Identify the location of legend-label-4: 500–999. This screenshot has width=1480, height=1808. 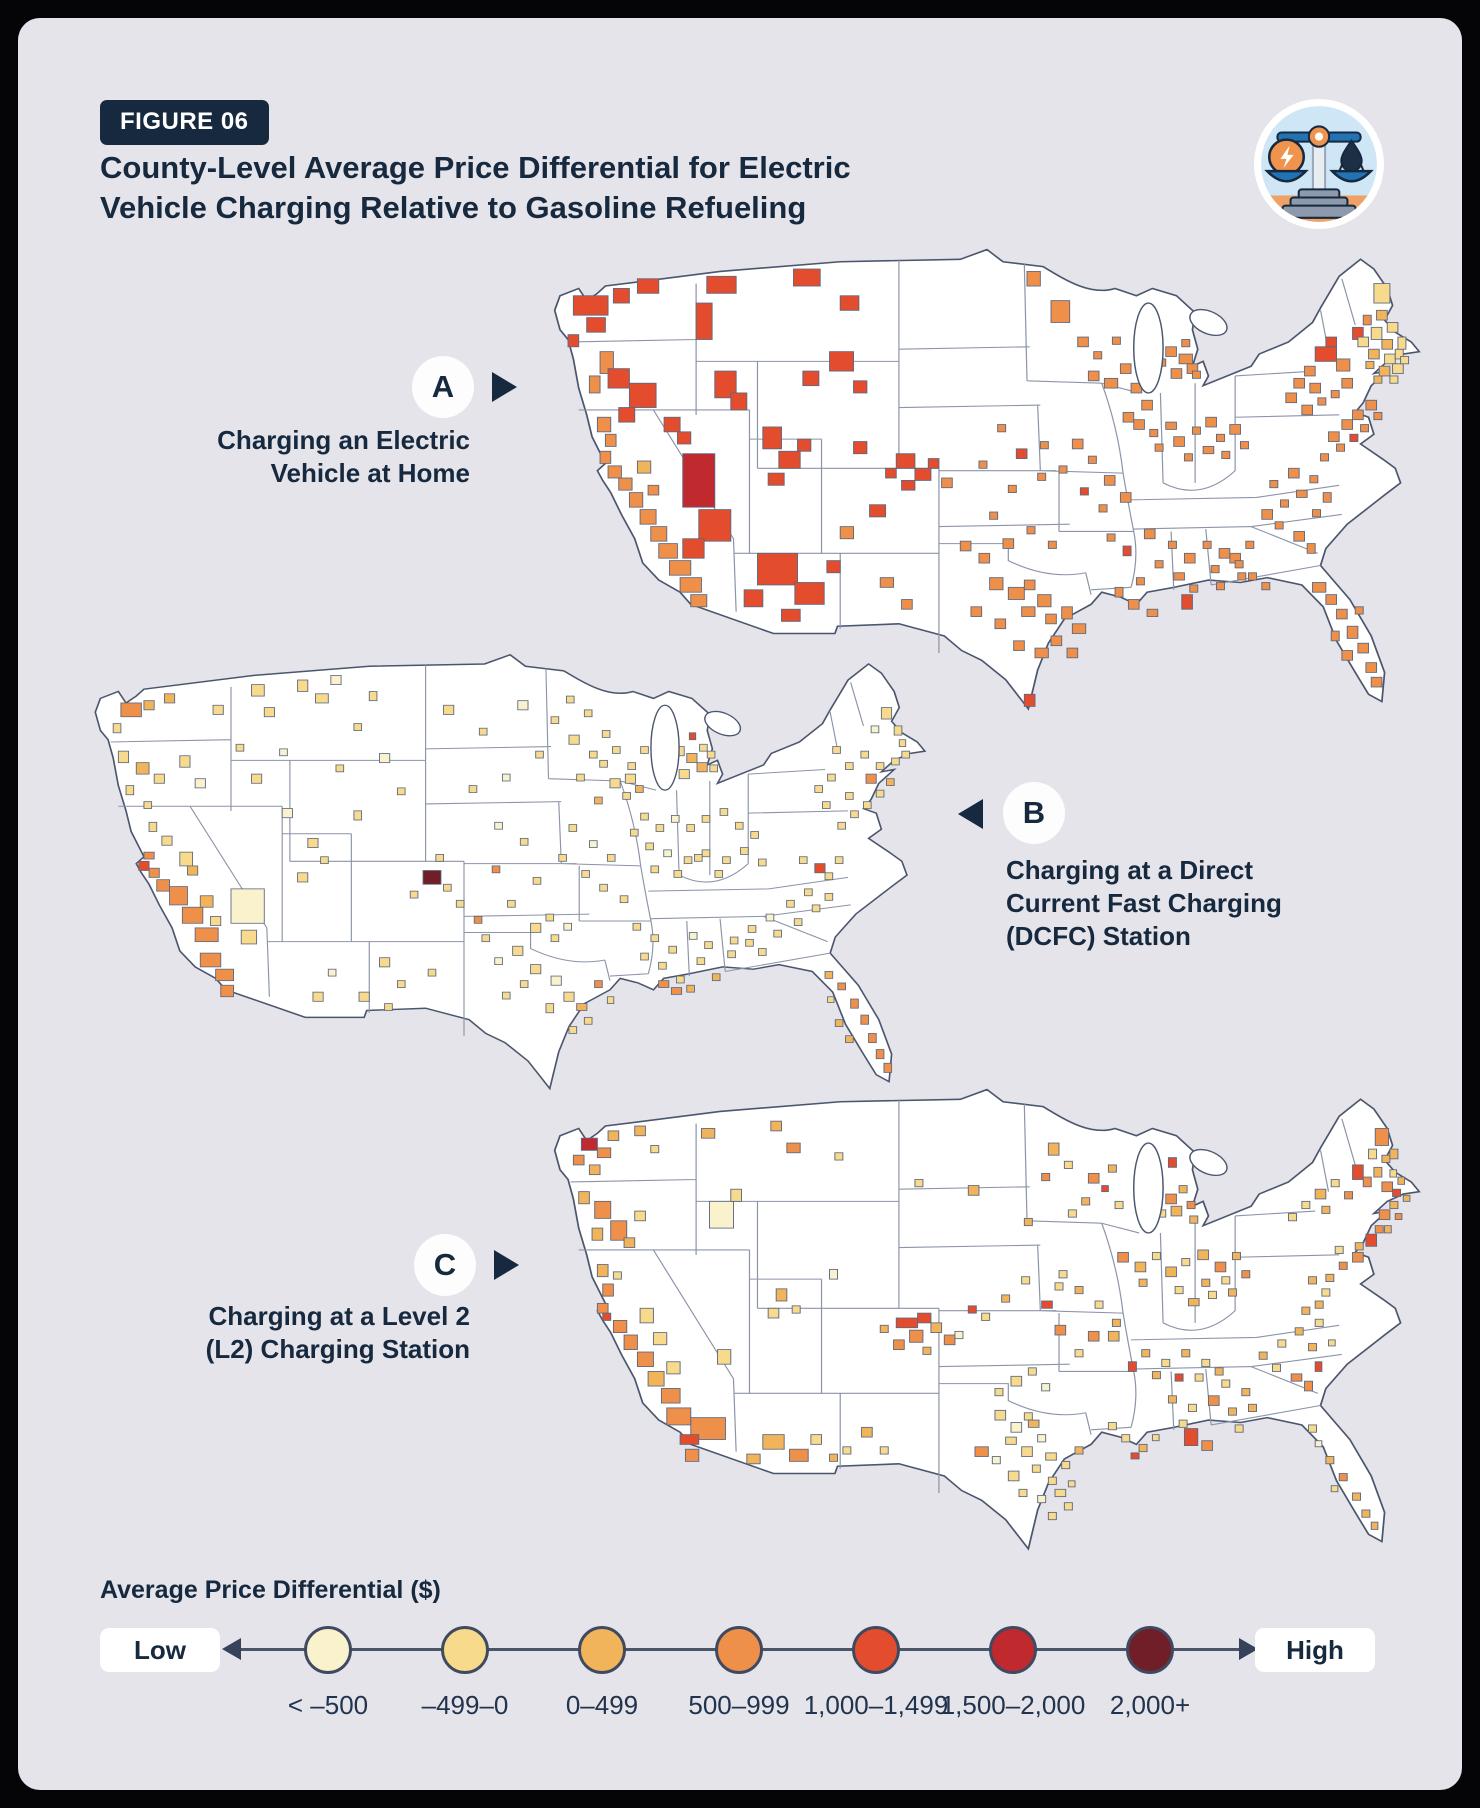
(739, 1705).